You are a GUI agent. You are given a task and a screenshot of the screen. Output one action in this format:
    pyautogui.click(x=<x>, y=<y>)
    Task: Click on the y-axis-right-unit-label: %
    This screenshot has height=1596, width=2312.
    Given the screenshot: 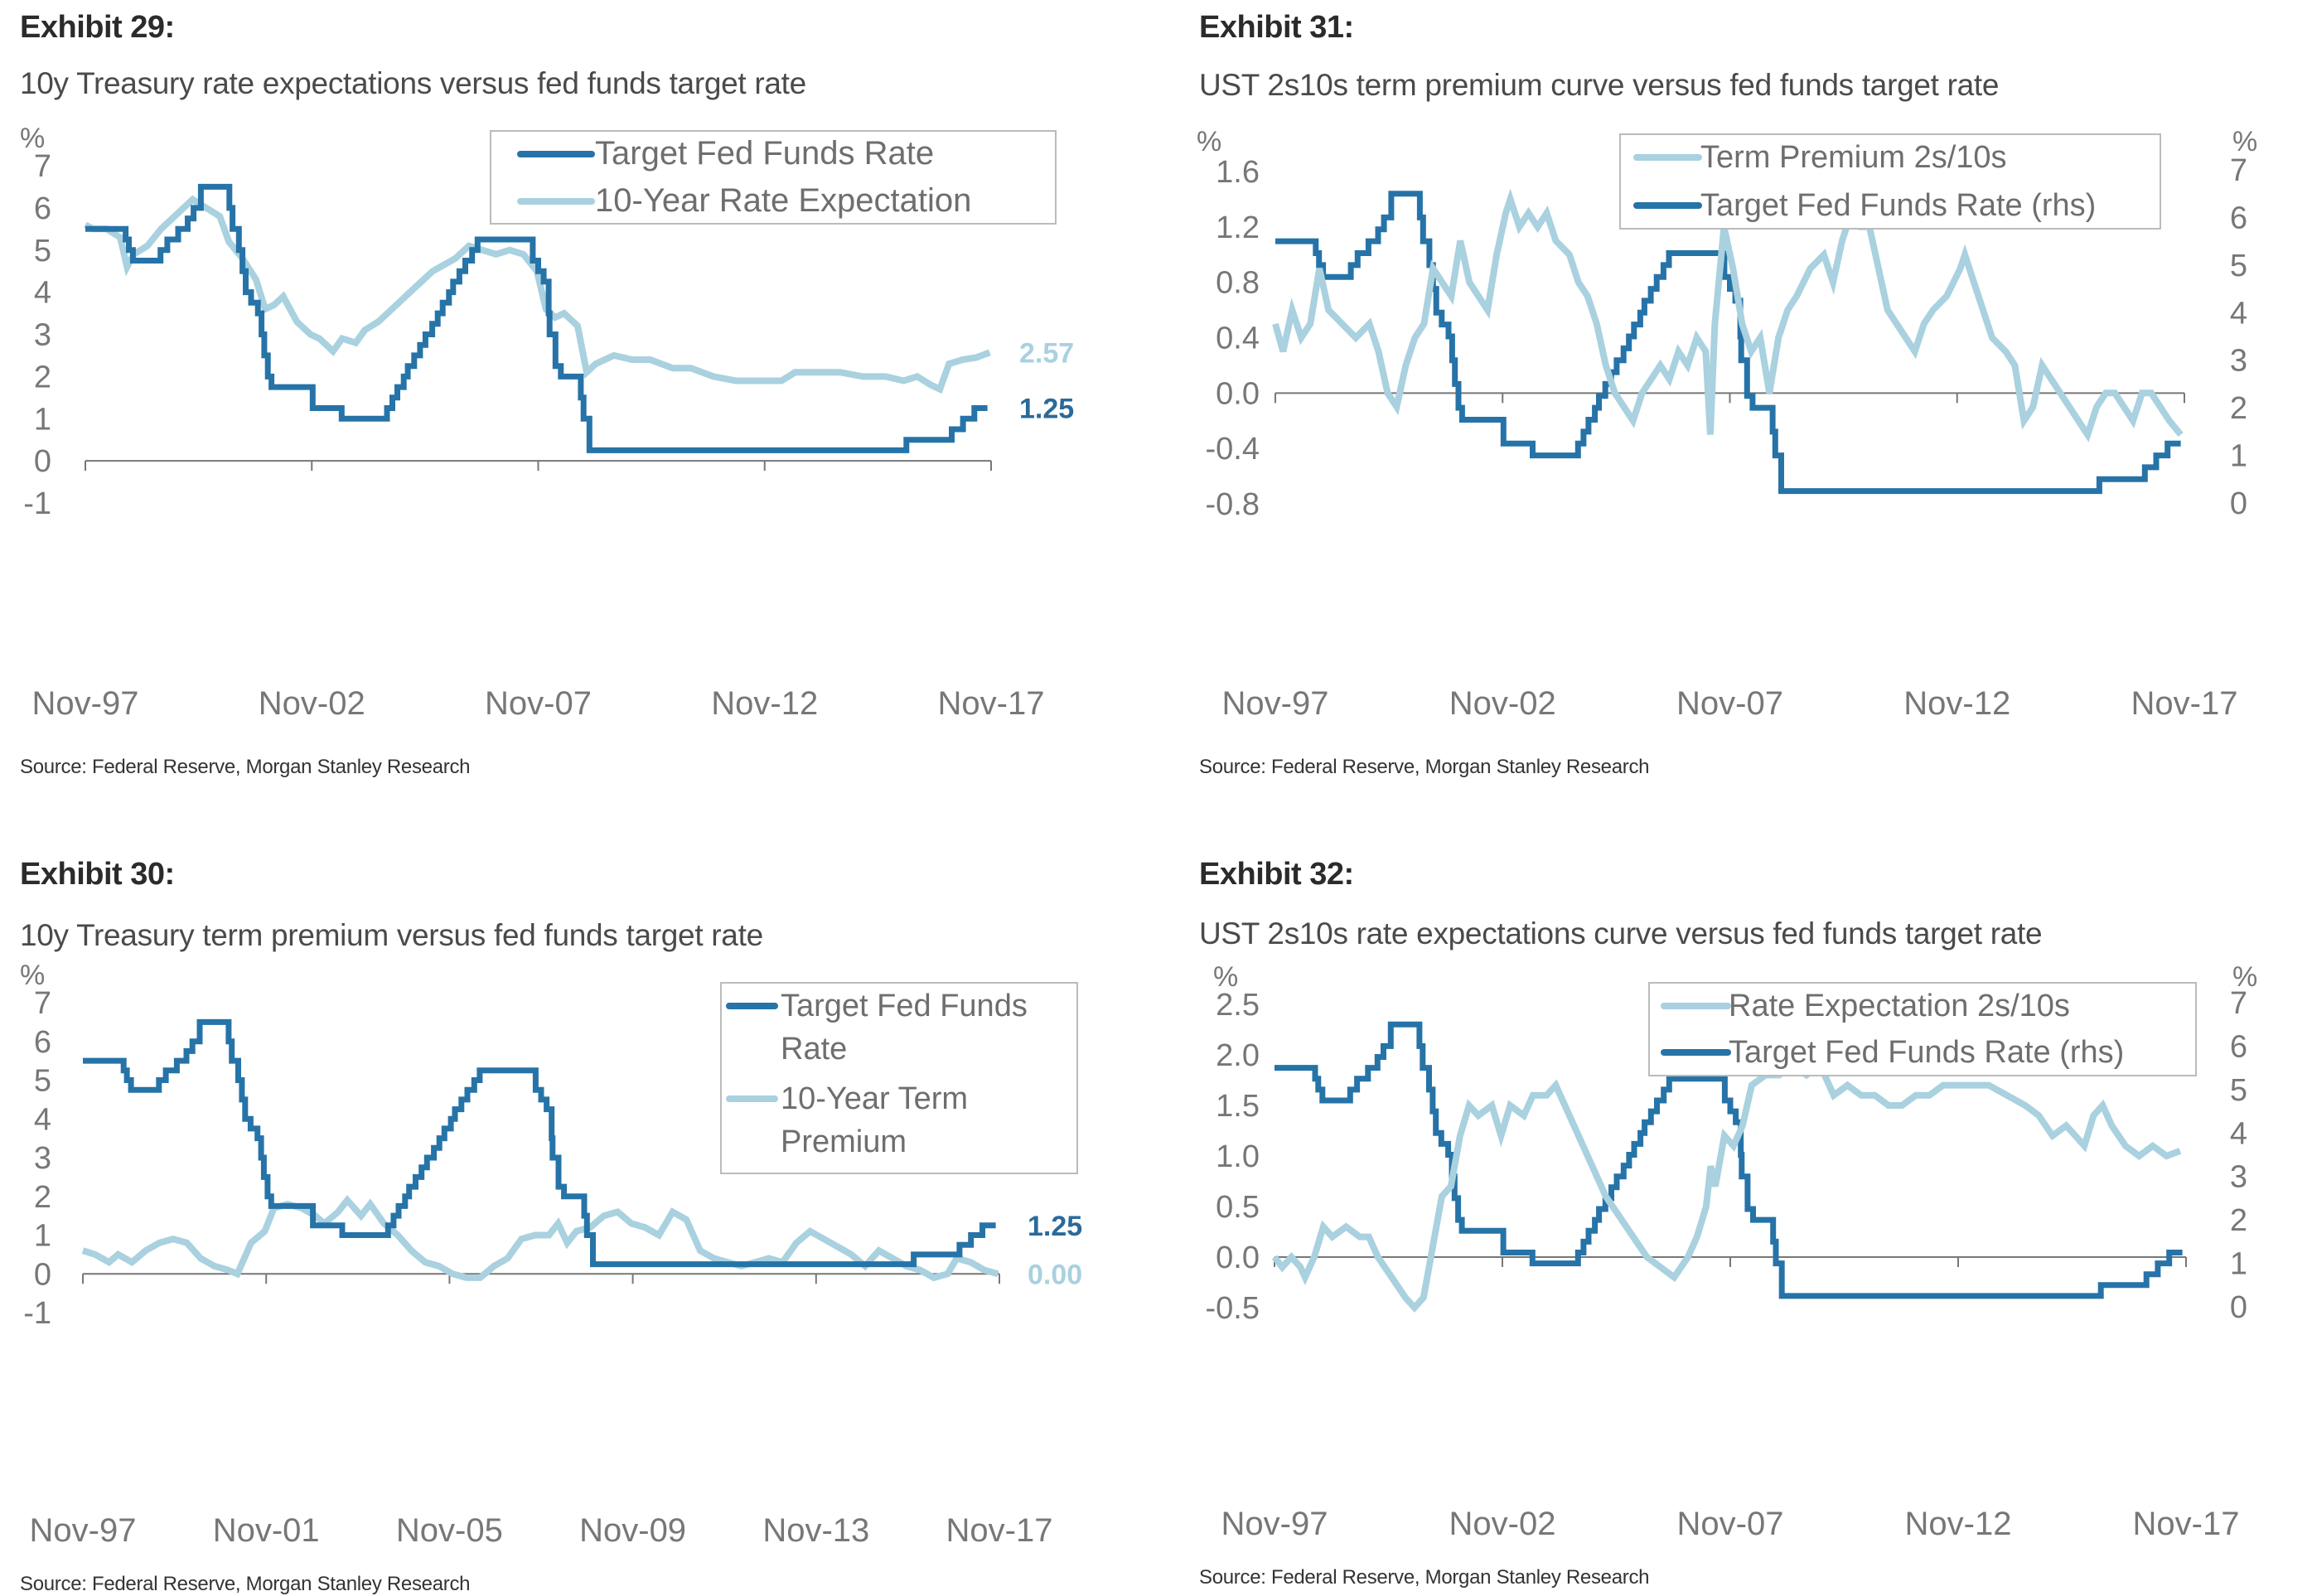 What is the action you would take?
    pyautogui.click(x=2244, y=141)
    